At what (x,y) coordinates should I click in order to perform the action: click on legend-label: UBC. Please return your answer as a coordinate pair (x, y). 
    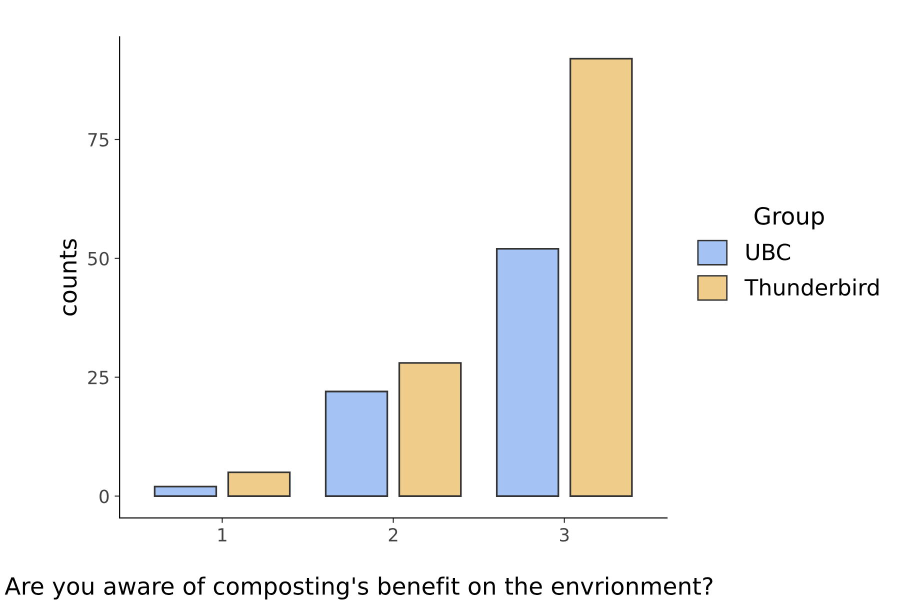
    Looking at the image, I should click on (768, 252).